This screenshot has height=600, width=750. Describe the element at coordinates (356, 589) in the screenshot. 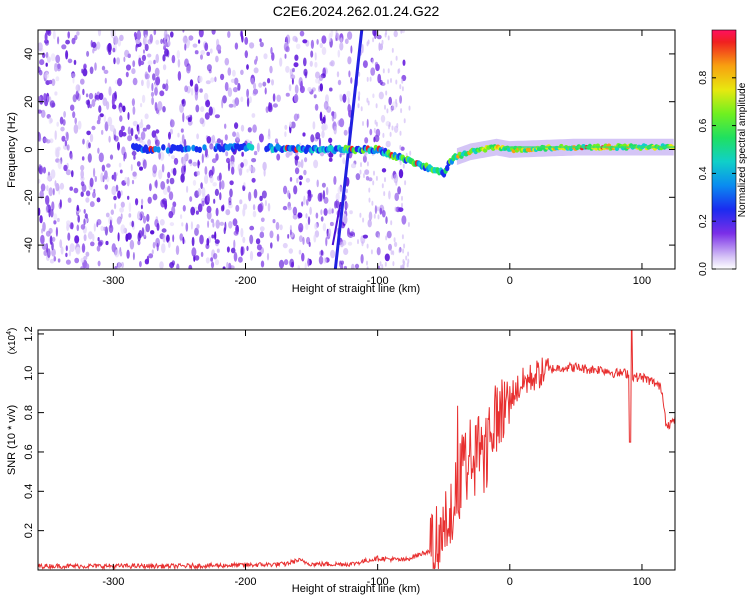

I see `snr-x-axis-label: Height of straight line (km)` at that location.